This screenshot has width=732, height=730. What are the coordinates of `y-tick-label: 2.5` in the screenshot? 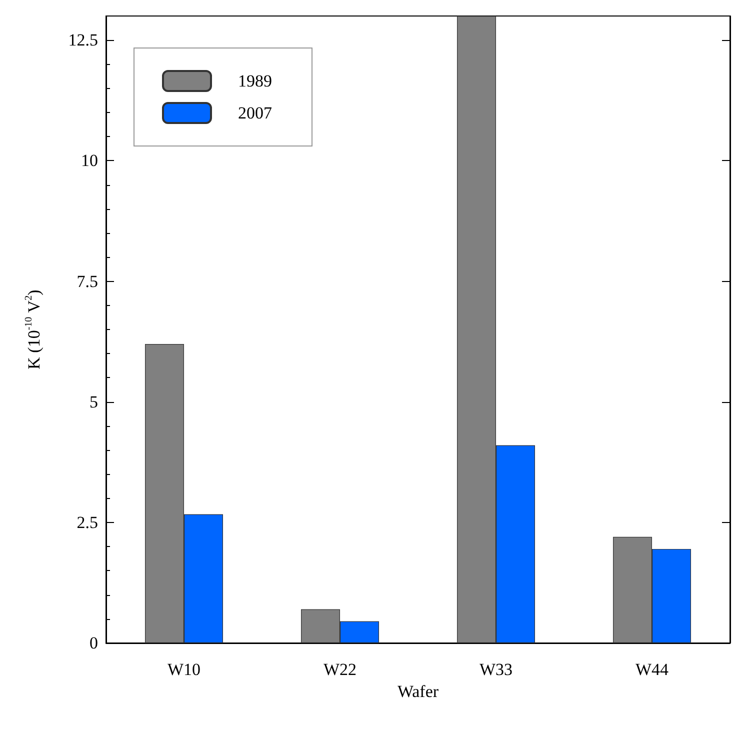 It's located at (87, 522).